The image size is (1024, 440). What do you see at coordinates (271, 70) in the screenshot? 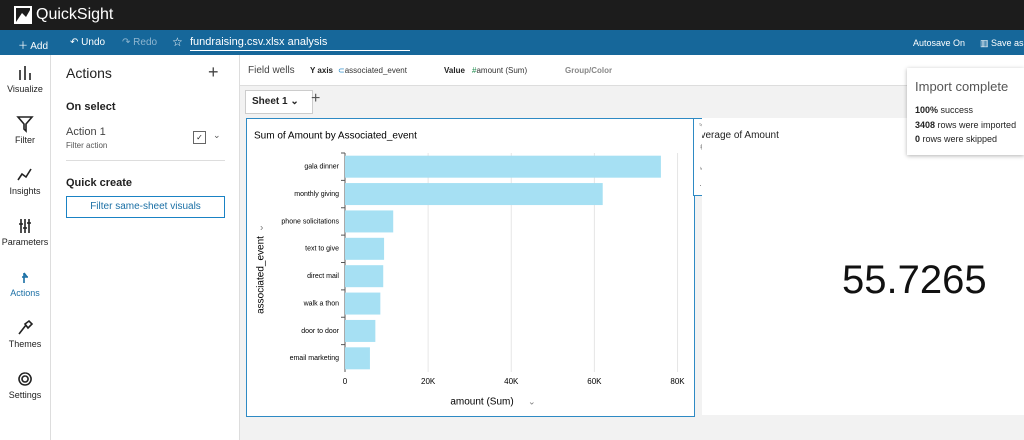
I see `field-wells-label: Field wells` at bounding box center [271, 70].